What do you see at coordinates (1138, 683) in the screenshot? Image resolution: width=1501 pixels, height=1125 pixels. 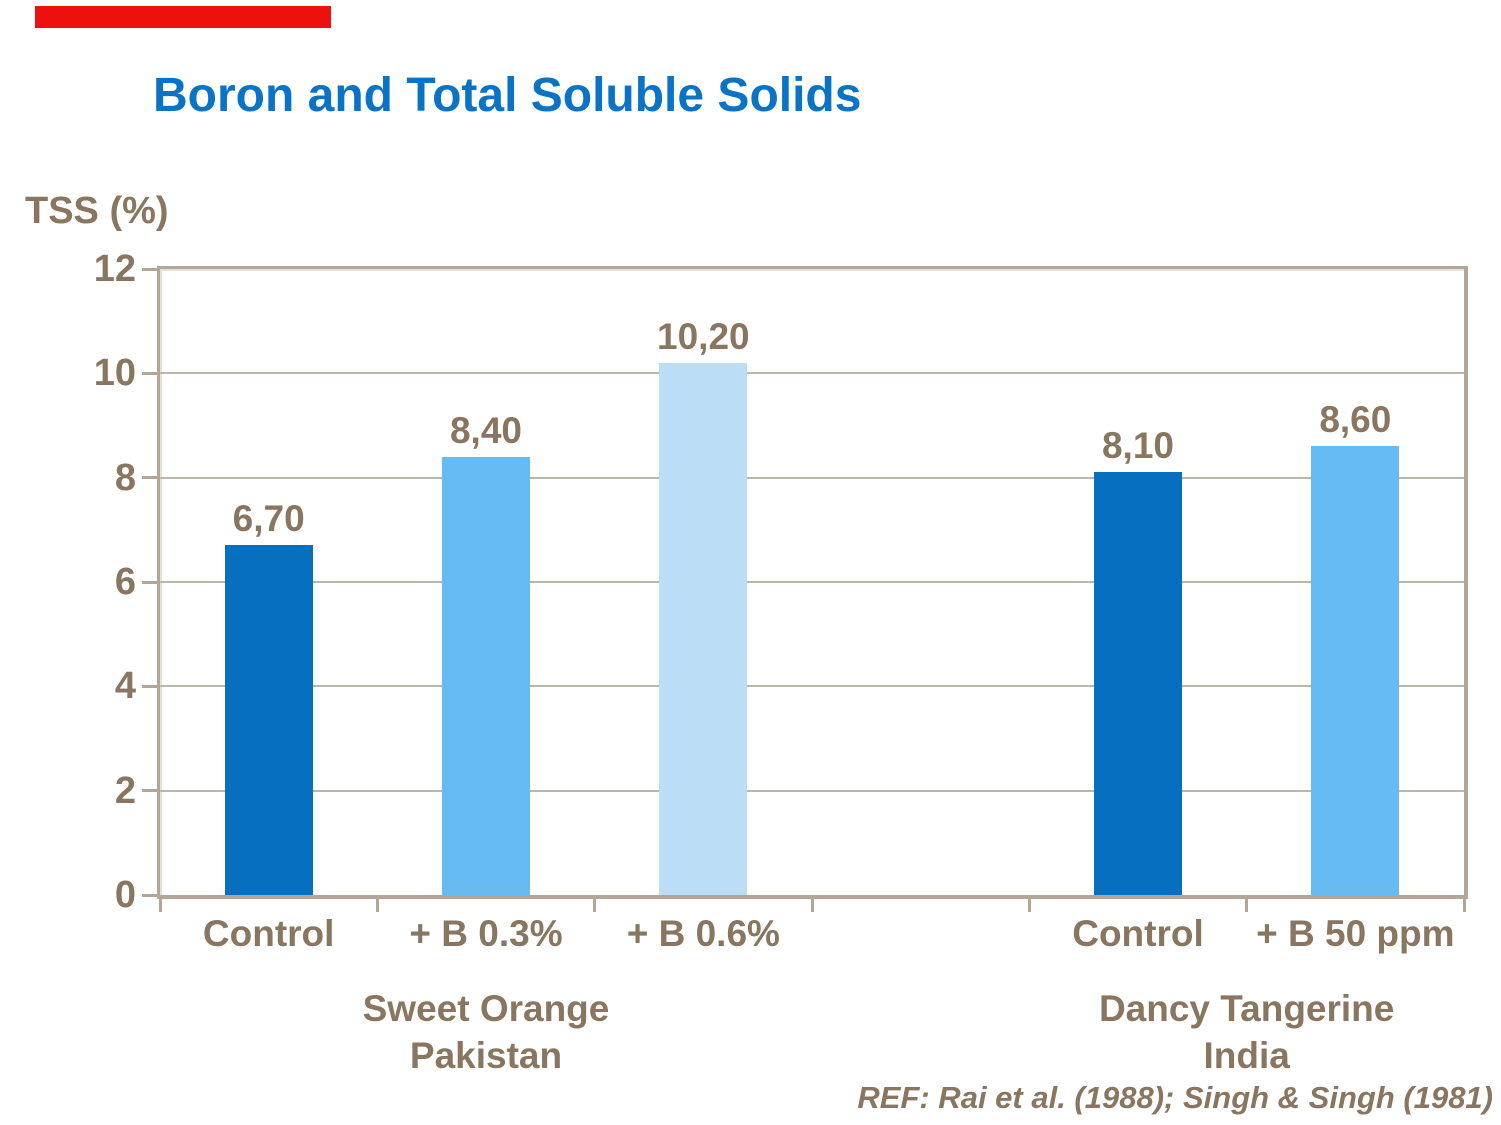 I see `bar-control-g2` at bounding box center [1138, 683].